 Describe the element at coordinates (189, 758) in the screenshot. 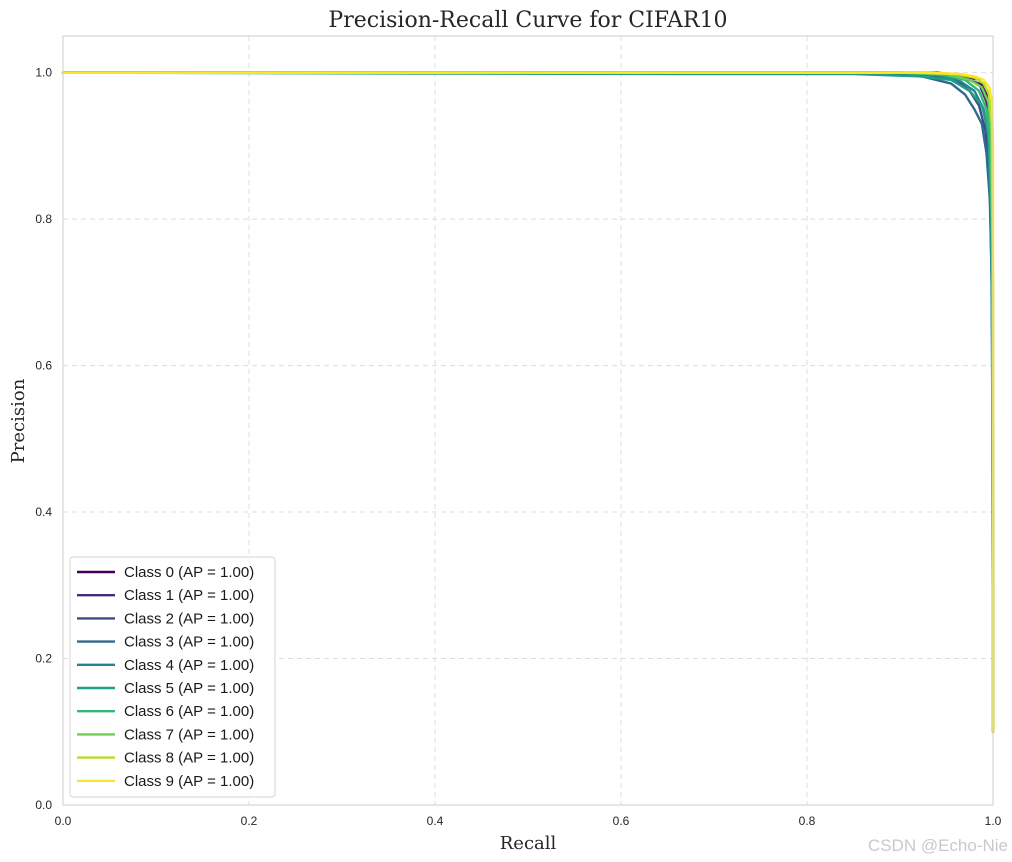

I see `legend-entry-class-8: Class 8 (AP = 1.00)` at that location.